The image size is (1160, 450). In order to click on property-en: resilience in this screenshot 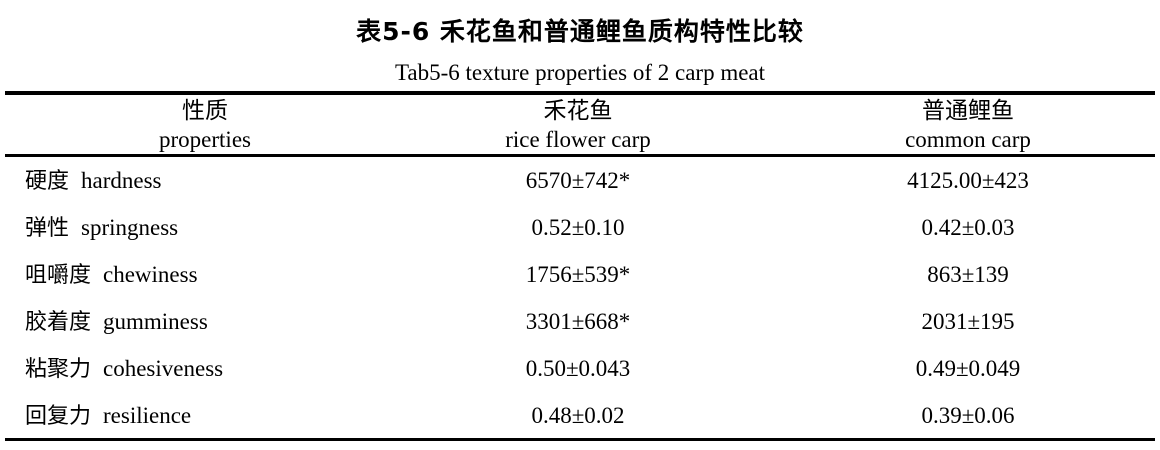, I will do `click(147, 415)`.